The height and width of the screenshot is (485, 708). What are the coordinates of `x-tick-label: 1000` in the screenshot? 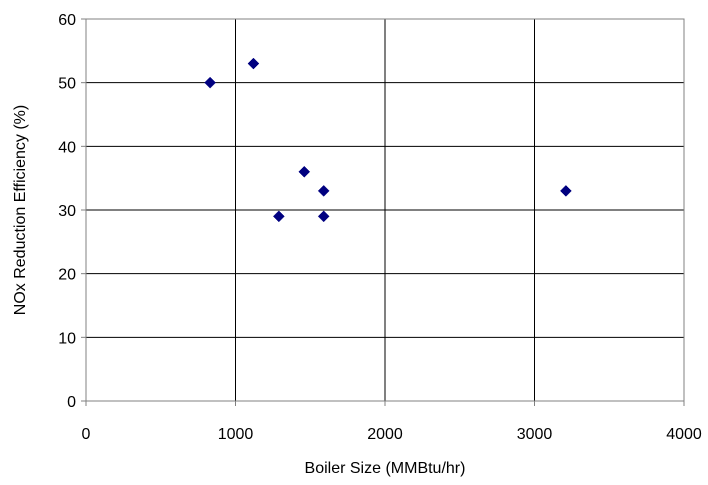 It's located at (236, 434).